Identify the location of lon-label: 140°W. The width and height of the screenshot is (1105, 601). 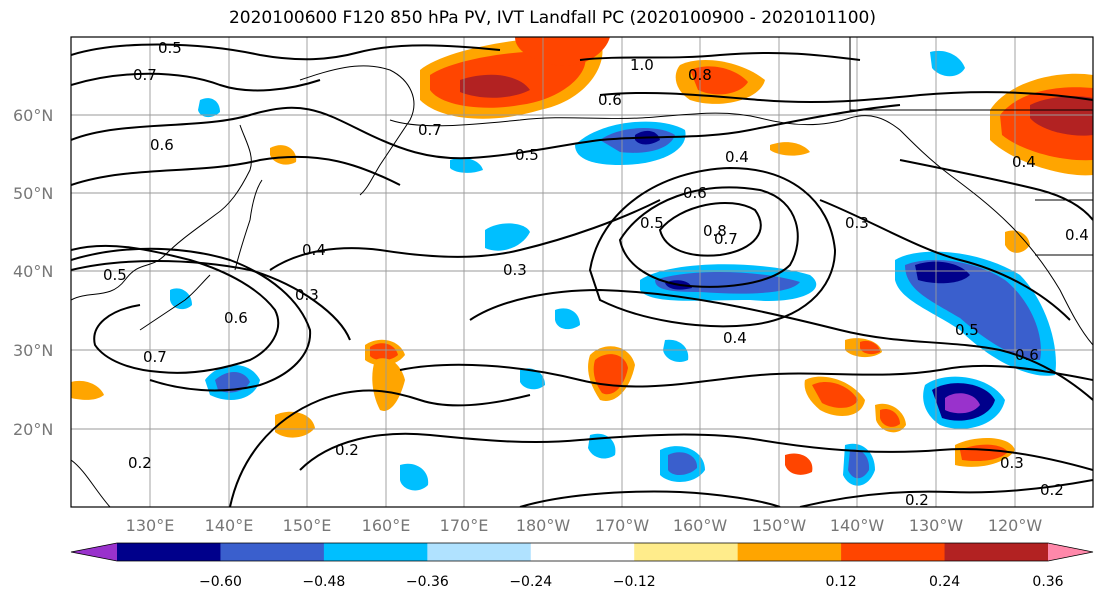
(857, 525).